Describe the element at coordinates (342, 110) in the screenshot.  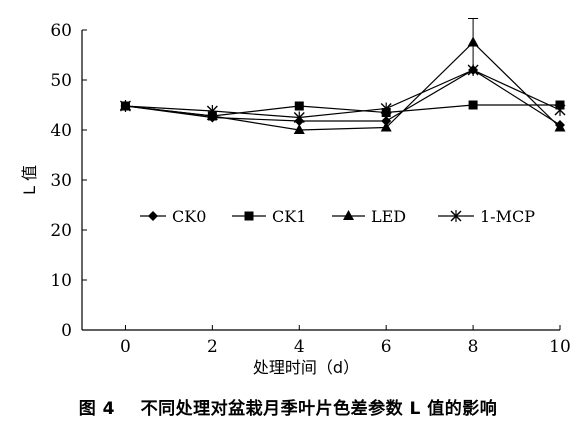
I see `series-ck1` at that location.